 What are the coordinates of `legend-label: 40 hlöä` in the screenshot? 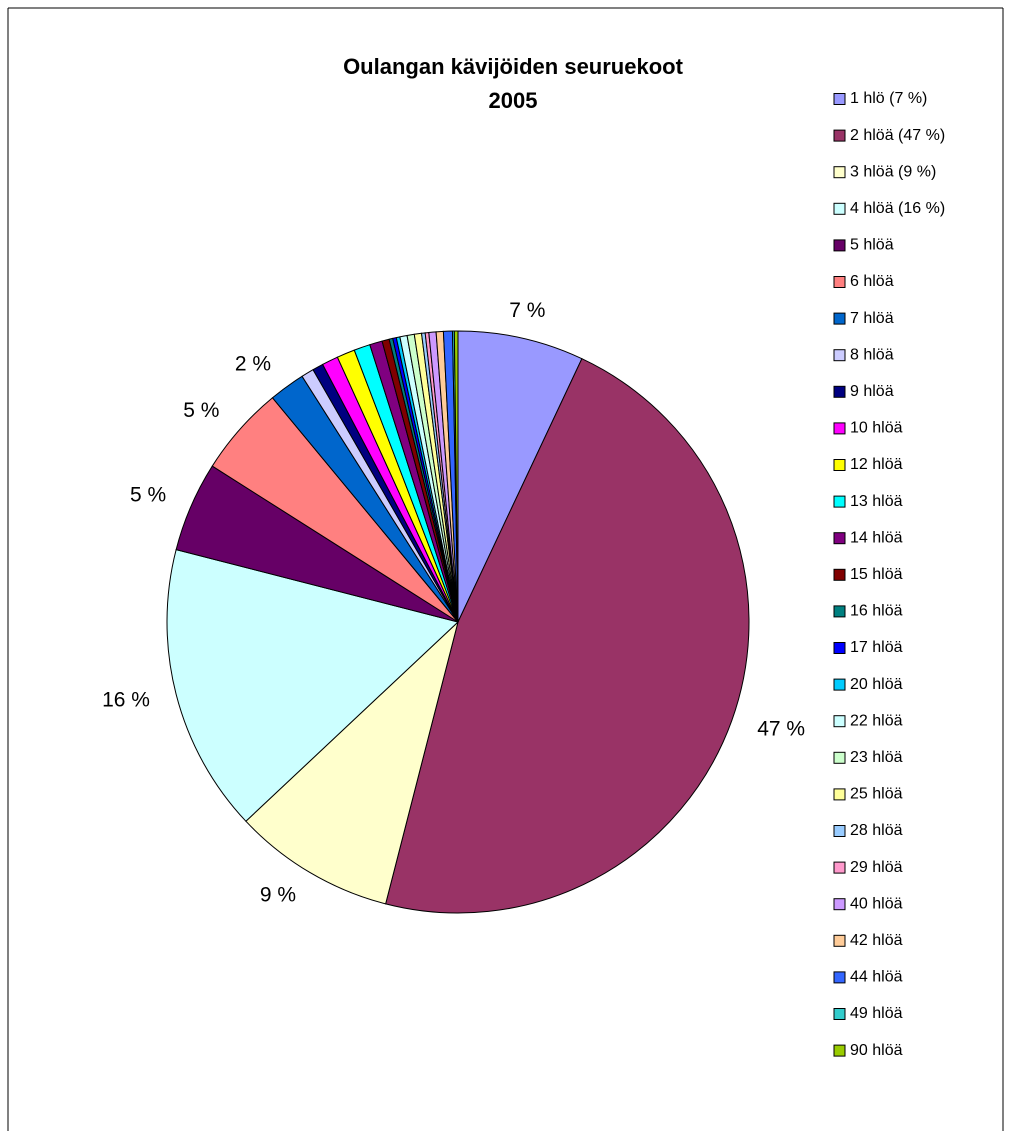 It's located at (876, 903).